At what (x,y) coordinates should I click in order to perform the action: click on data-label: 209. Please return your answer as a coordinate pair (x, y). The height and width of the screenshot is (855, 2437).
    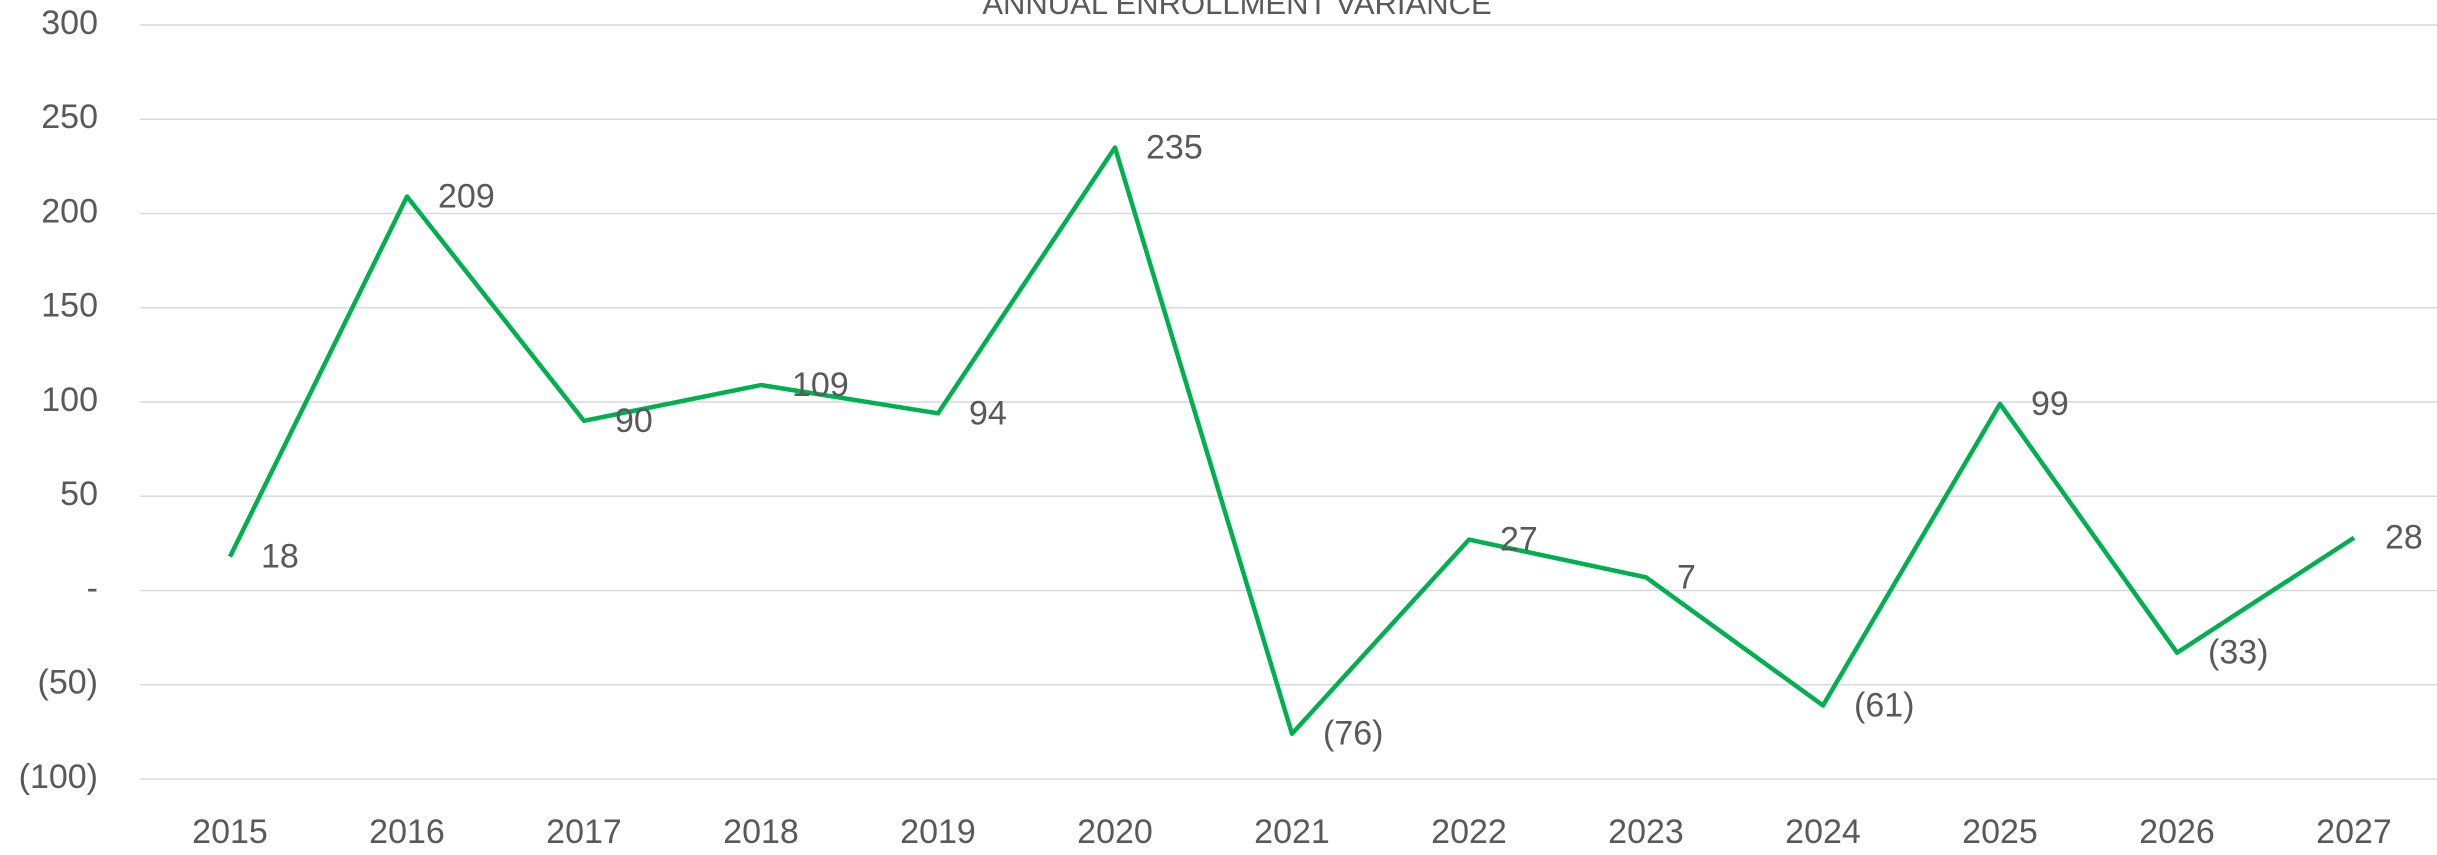
    Looking at the image, I should click on (466, 197).